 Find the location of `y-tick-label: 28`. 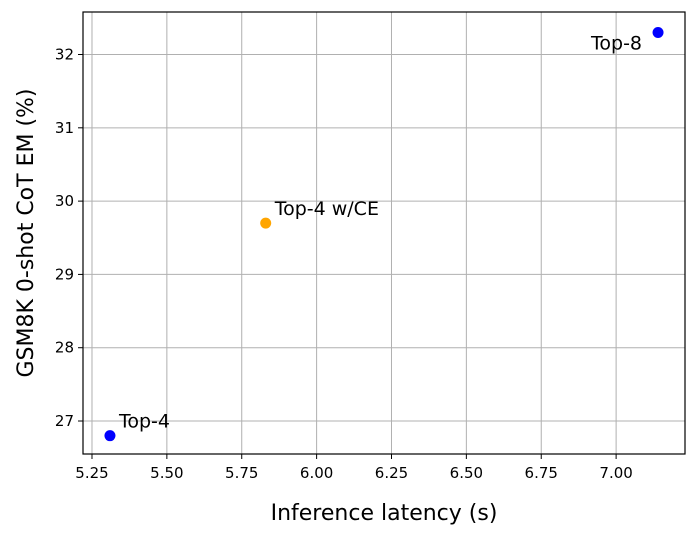

y-tick-label: 28 is located at coordinates (64, 348).